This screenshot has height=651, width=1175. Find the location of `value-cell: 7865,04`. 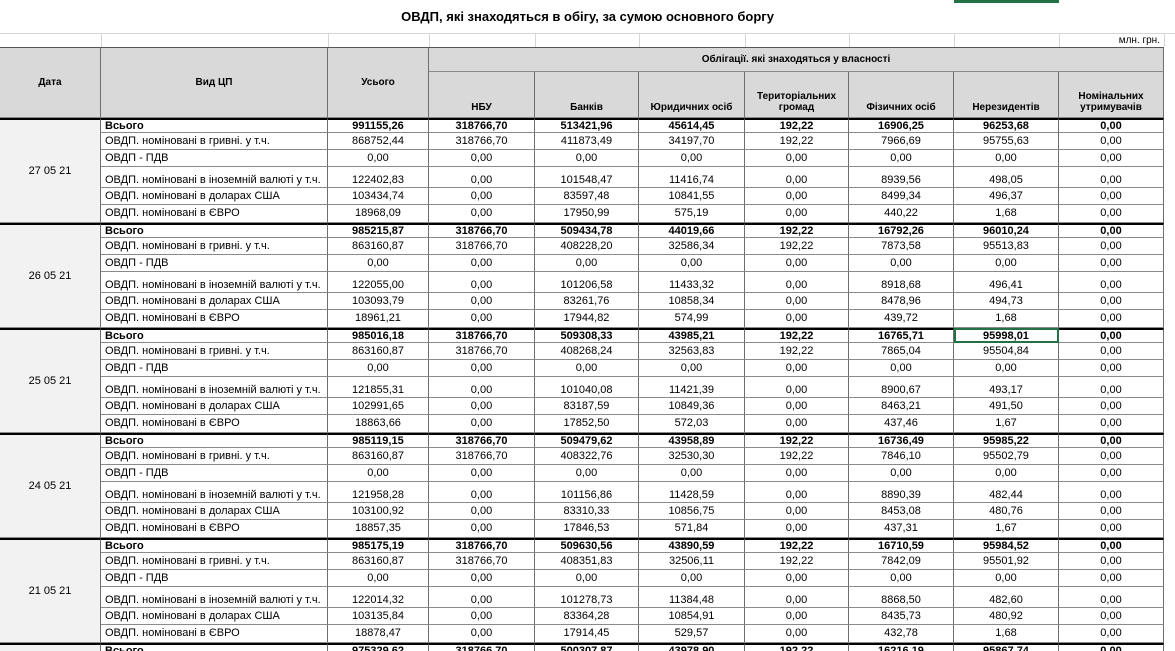

value-cell: 7865,04 is located at coordinates (901, 351).